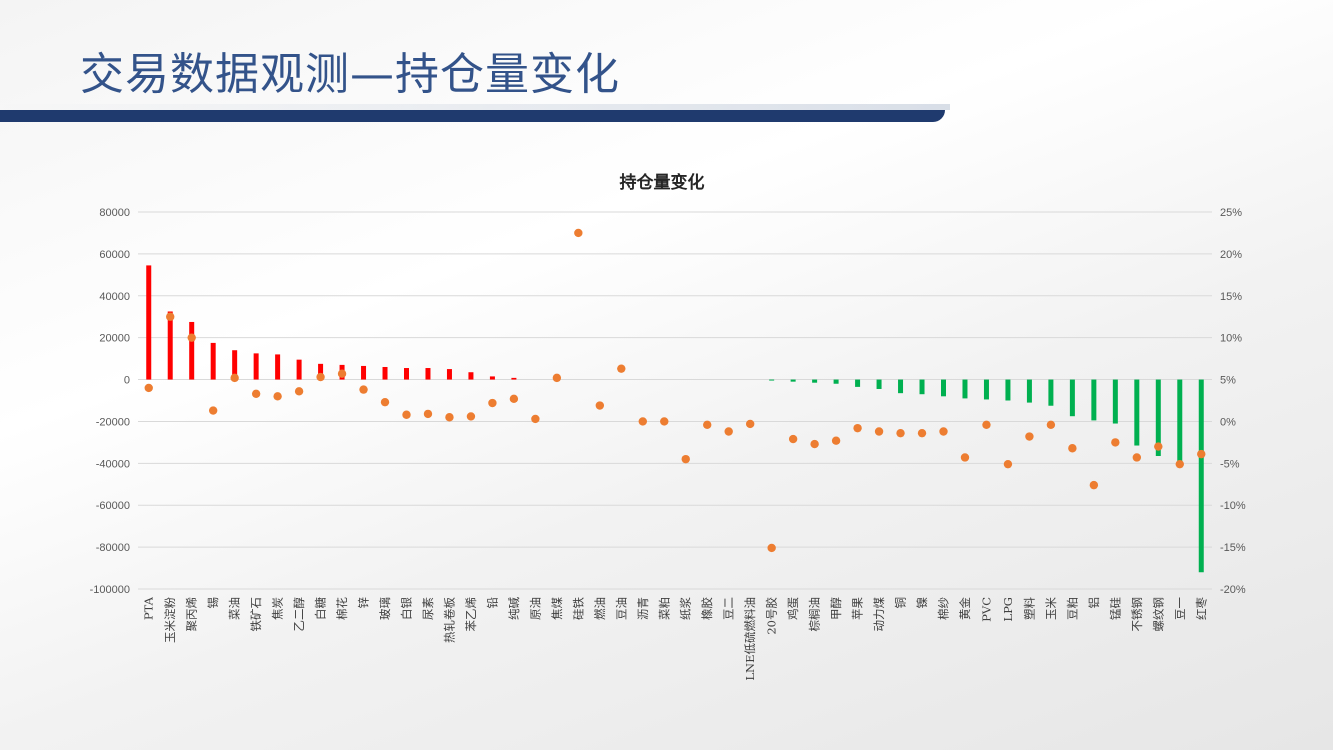 This screenshot has height=750, width=1333. I want to click on category-label: 硅铁, so click(578, 608).